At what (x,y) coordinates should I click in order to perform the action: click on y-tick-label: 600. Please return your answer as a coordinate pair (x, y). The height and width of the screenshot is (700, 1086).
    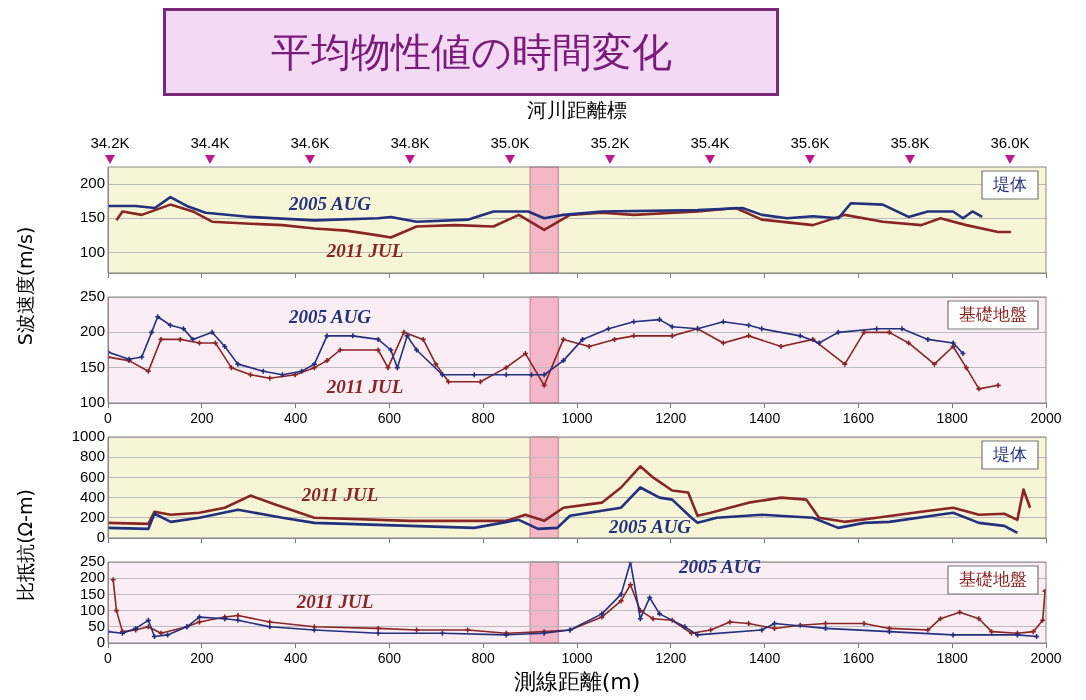
    Looking at the image, I should click on (92, 476).